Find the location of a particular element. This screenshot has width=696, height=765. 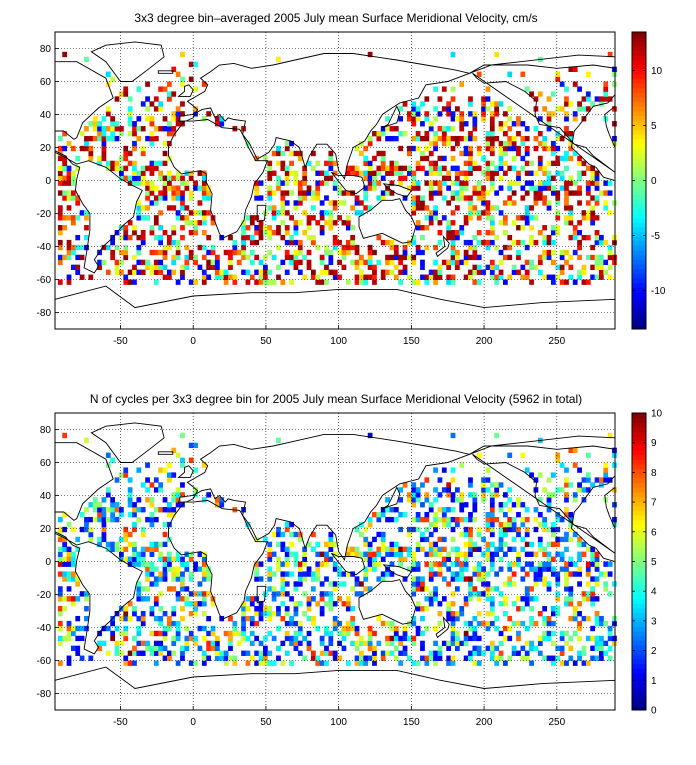

colorbar-tick-label: 8 is located at coordinates (654, 473).